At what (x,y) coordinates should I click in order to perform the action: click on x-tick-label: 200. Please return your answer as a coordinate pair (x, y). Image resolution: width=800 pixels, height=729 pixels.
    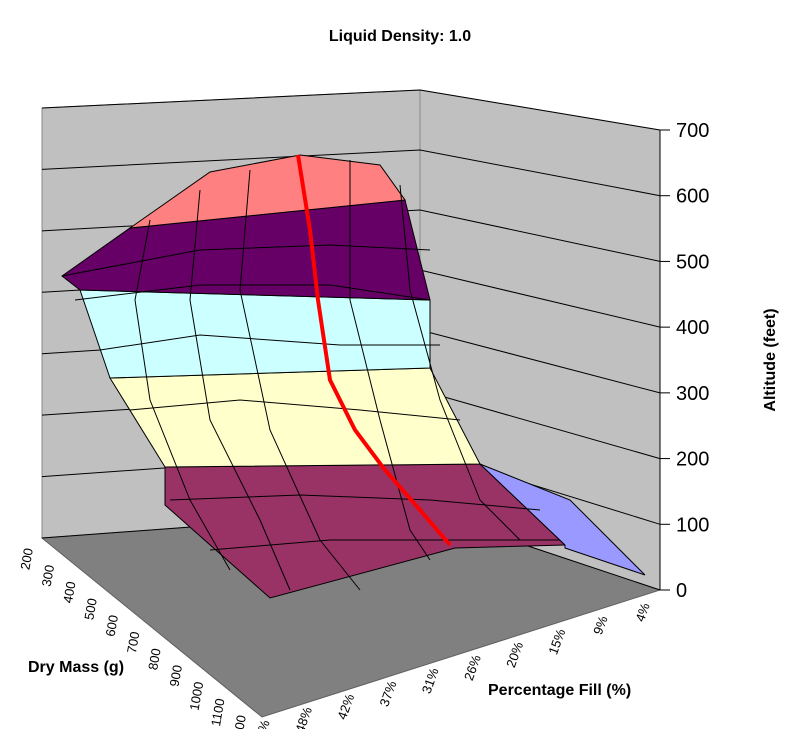
    Looking at the image, I should click on (26, 559).